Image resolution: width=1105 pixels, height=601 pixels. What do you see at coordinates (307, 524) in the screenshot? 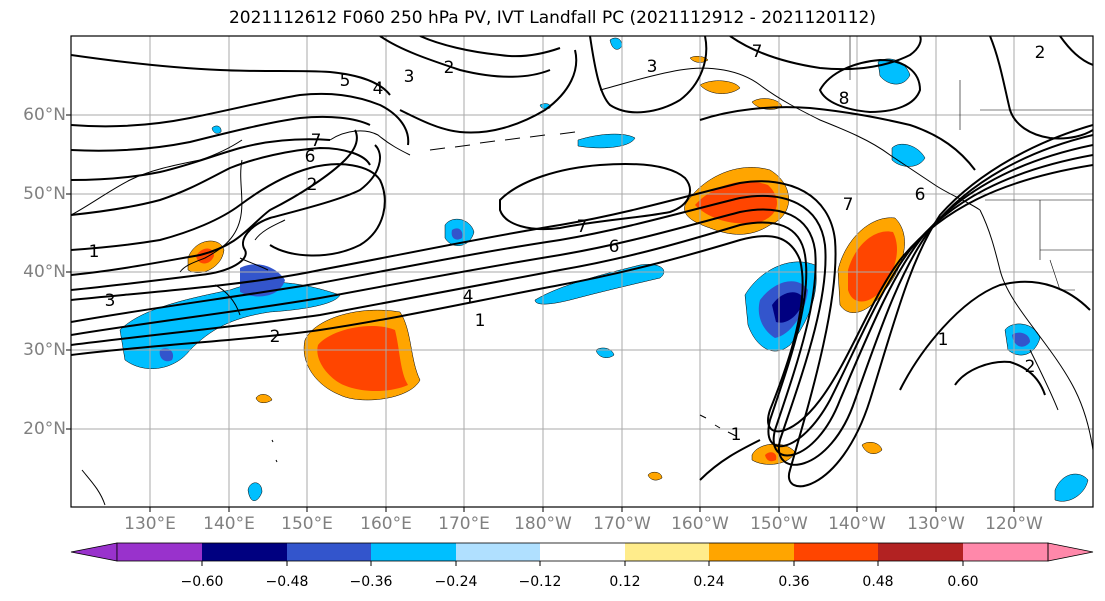
I see `lon-label: 150°E` at bounding box center [307, 524].